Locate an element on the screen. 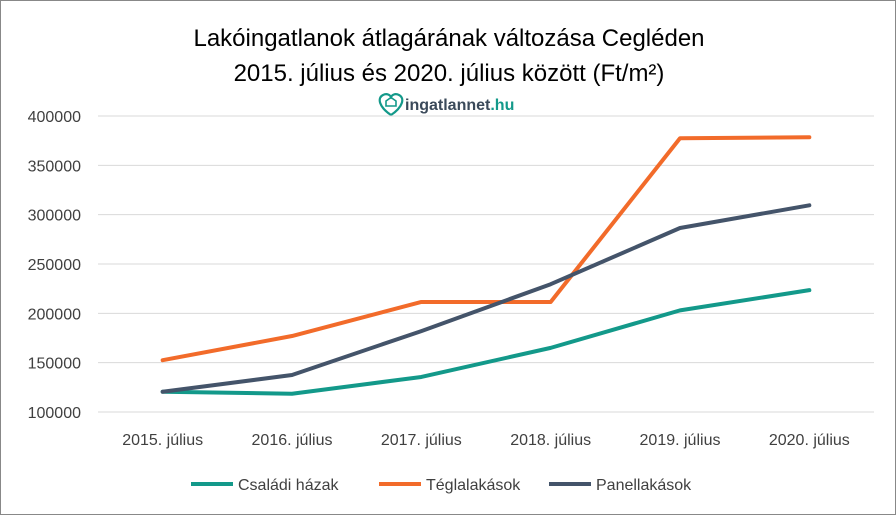 The height and width of the screenshot is (516, 896). y-tick-label: 400000 is located at coordinates (54, 117).